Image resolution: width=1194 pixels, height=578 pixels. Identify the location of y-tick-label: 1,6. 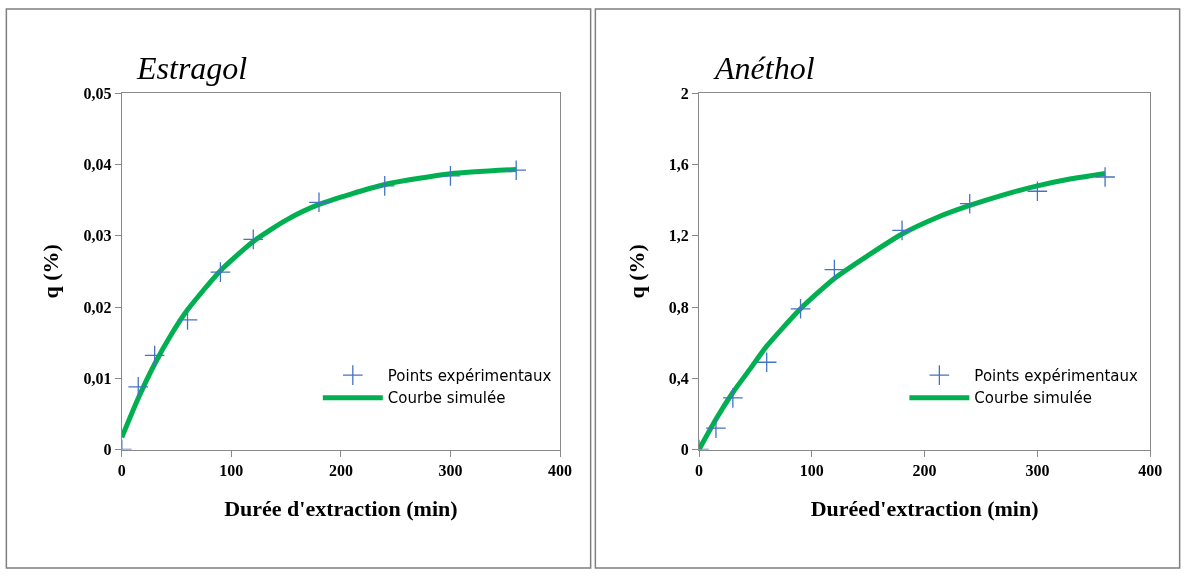
(678, 165).